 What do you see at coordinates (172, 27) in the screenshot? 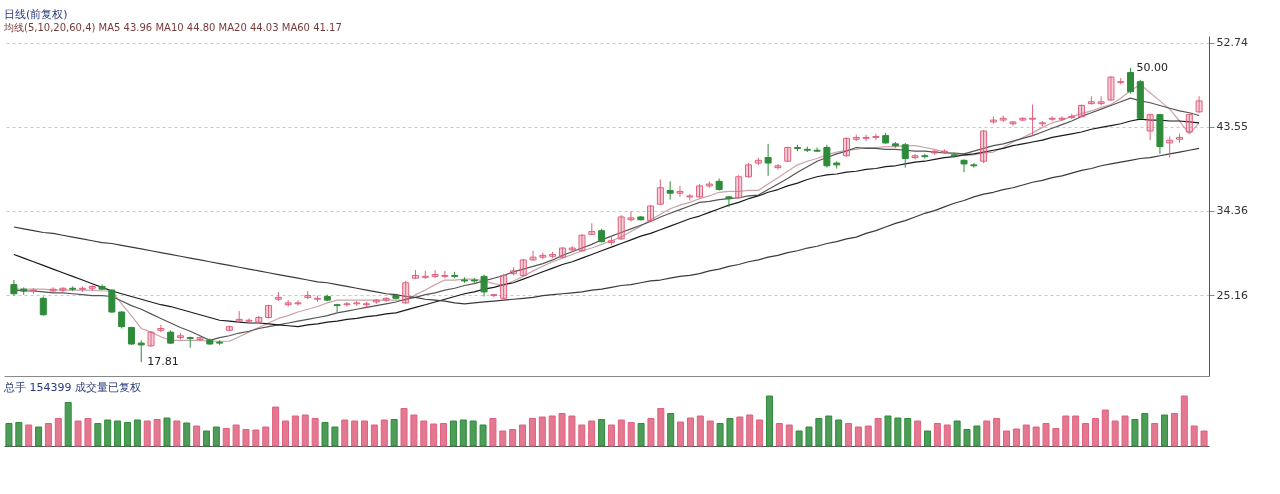
I see `chart-subtitle: 均线(5,10,20,60,4) MA5 43.96 MA10 44.80 MA20 44.03 MA60 41.17` at bounding box center [172, 27].